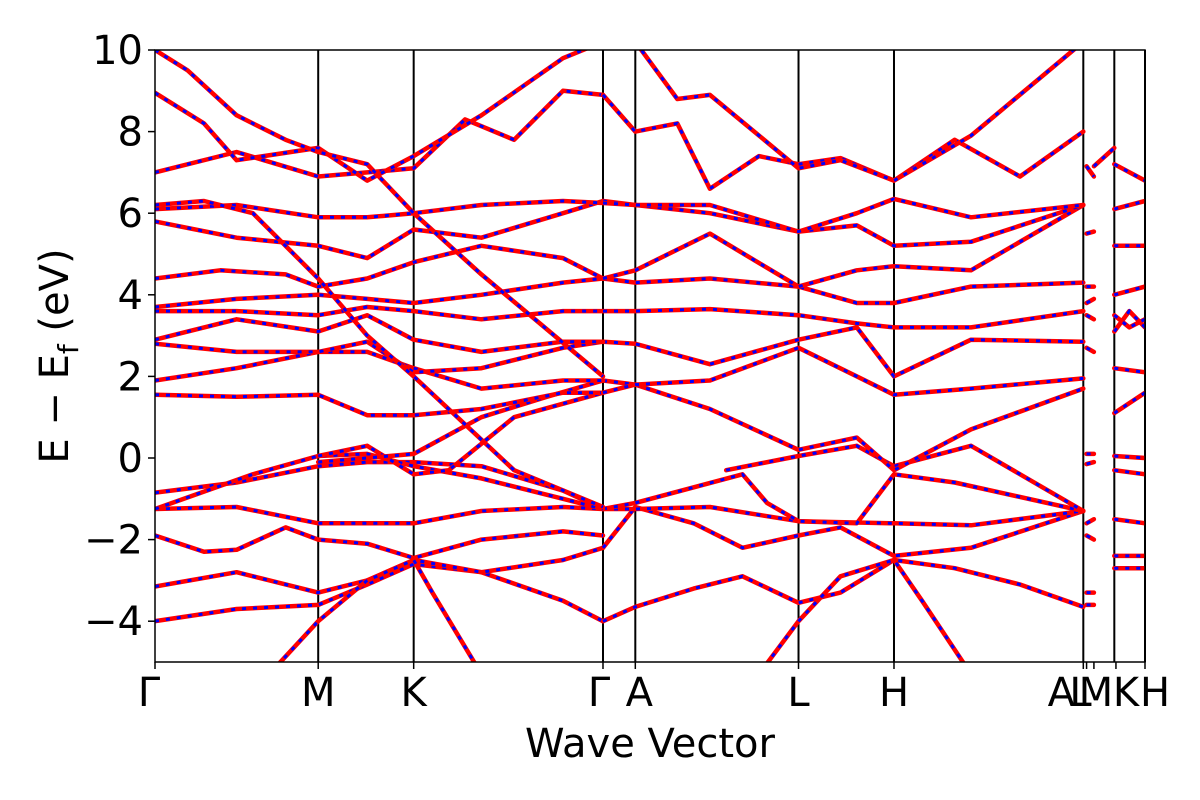 The width and height of the screenshot is (1200, 800). I want to click on x-tick-label-4: A, so click(640, 693).